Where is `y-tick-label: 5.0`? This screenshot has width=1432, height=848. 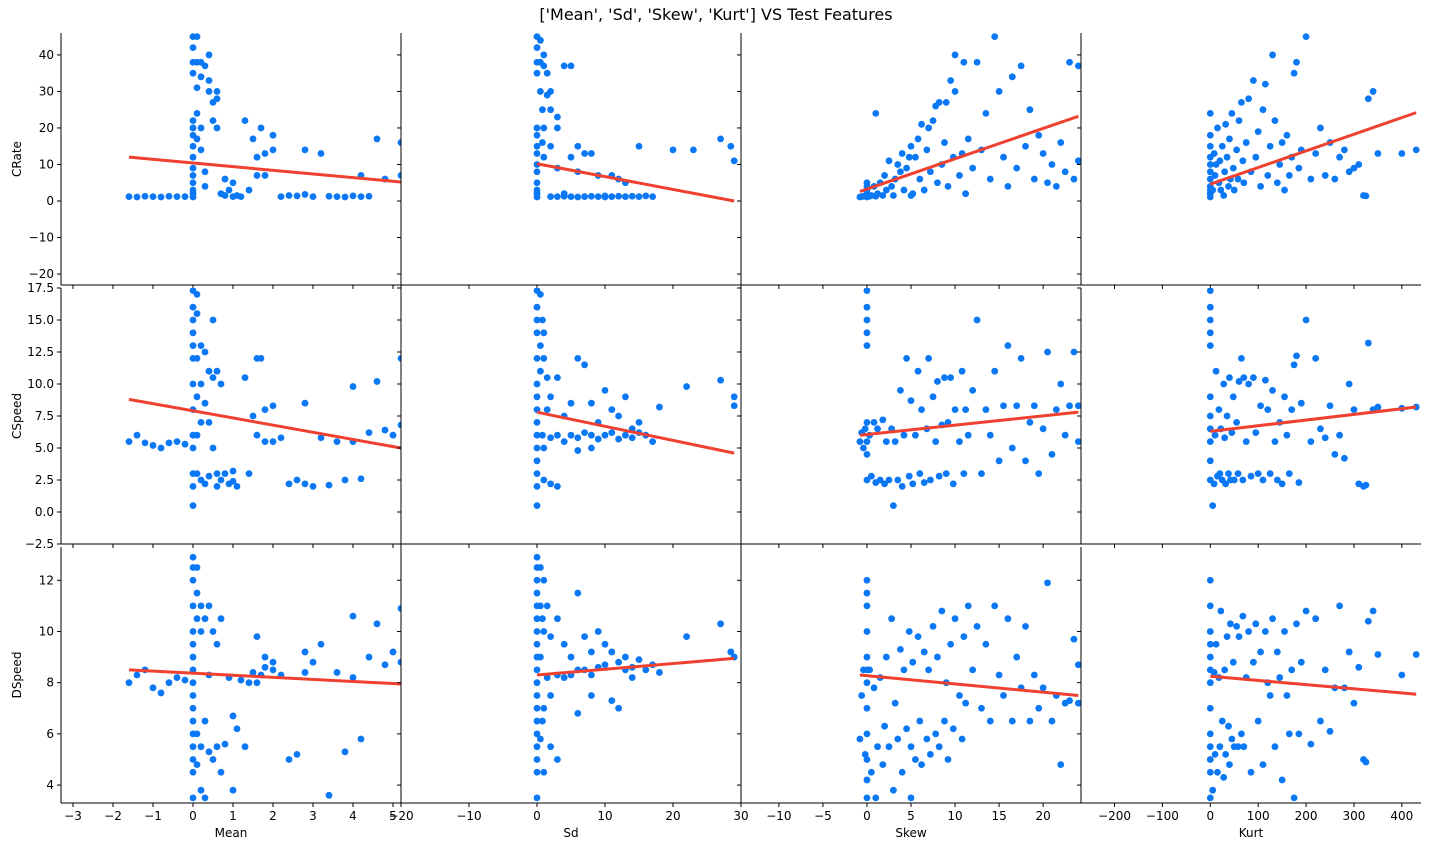
y-tick-label: 5.0 is located at coordinates (44, 448).